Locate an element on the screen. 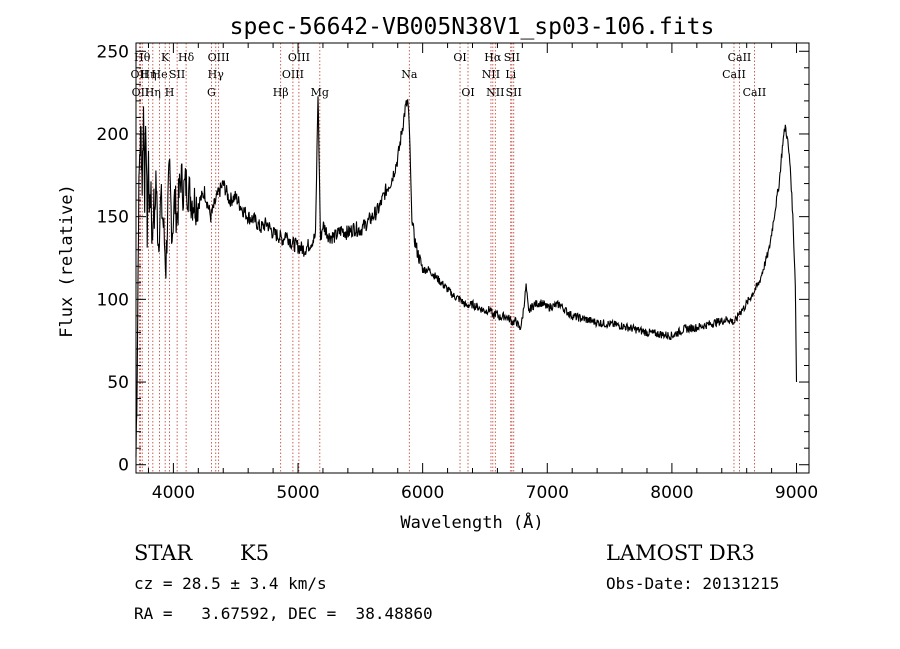 The height and width of the screenshot is (649, 900). line-label: Hβ is located at coordinates (281, 92).